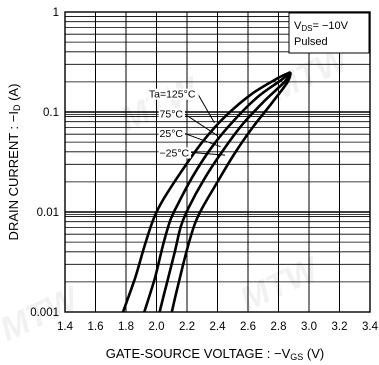  Describe the element at coordinates (48, 213) in the screenshot. I see `y-tick-label: 0.01` at that location.